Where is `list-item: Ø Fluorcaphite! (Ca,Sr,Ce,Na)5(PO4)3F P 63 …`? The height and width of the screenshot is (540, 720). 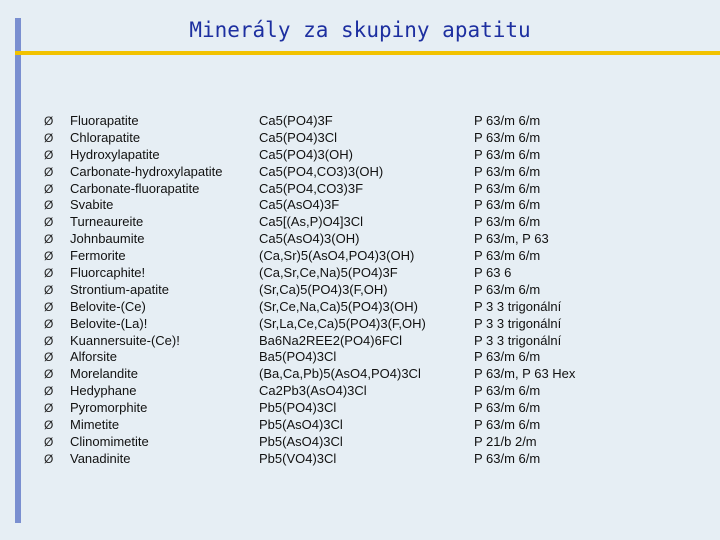
list-item: Ø Fluorcaphite! (Ca,Sr,Ce,Na)5(PO4)3F P 63 … is located at coordinates (319, 273).